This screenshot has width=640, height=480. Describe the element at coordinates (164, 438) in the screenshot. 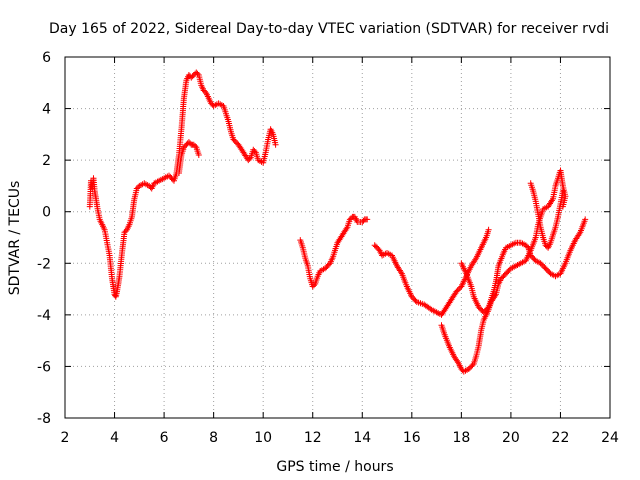

I see `x-tick-label: 6` at that location.